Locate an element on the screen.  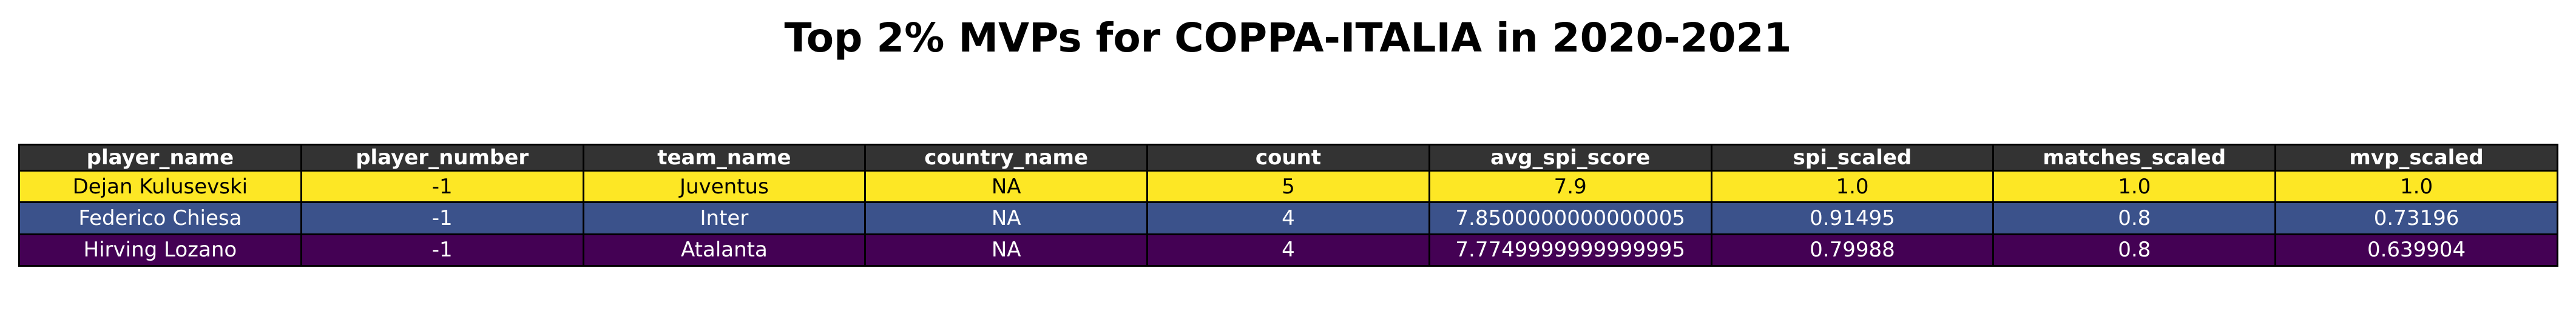
table-cell-spi-scaled: 0.79988 is located at coordinates (1852, 250).